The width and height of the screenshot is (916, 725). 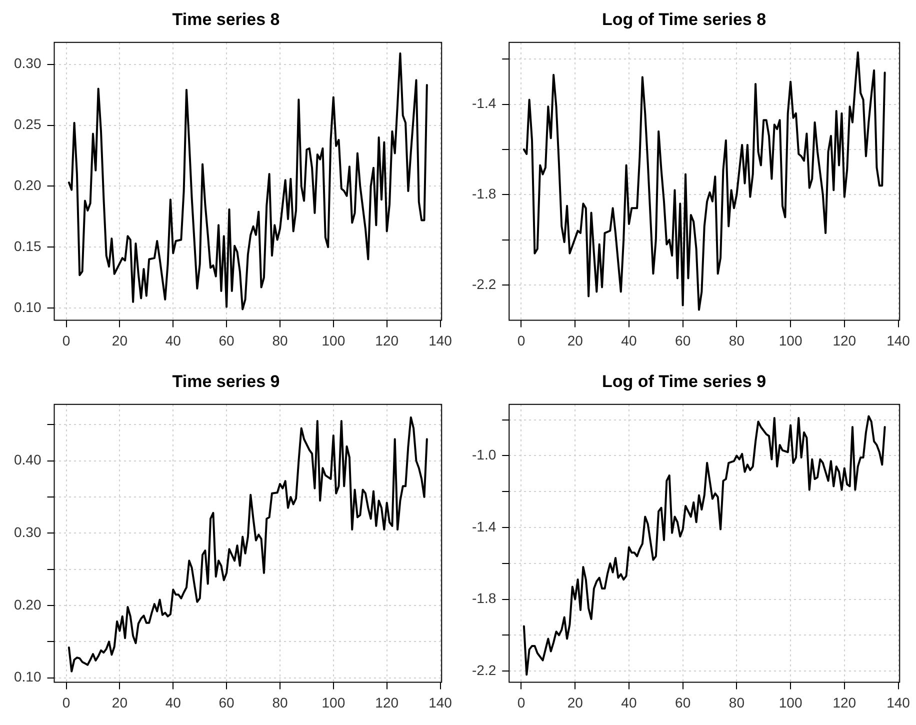 I want to click on chart-title: Time series 8, so click(x=226, y=19).